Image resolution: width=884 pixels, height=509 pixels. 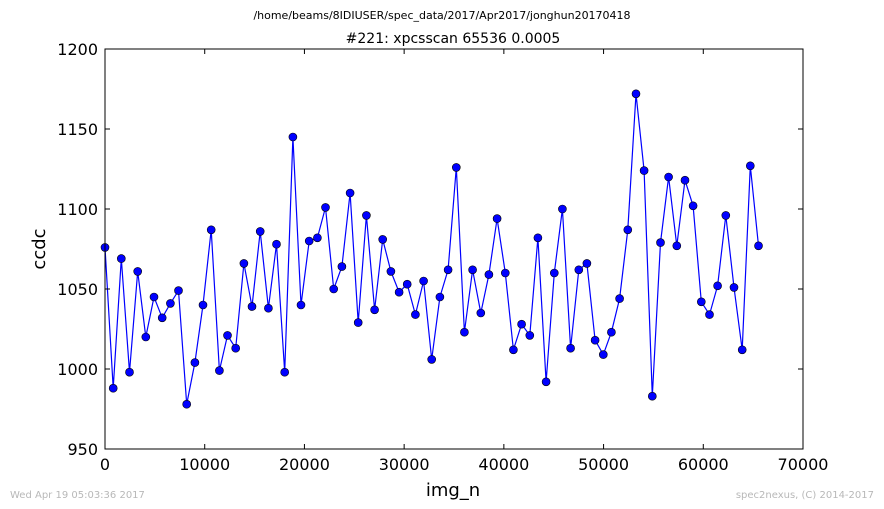 What do you see at coordinates (77, 289) in the screenshot?
I see `y-tick-label: 1050` at bounding box center [77, 289].